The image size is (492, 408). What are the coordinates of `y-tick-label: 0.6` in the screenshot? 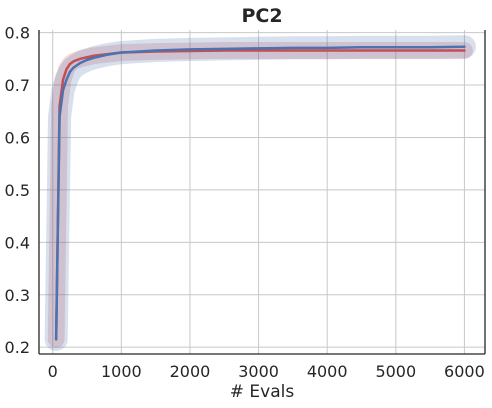 It's located at (17, 137).